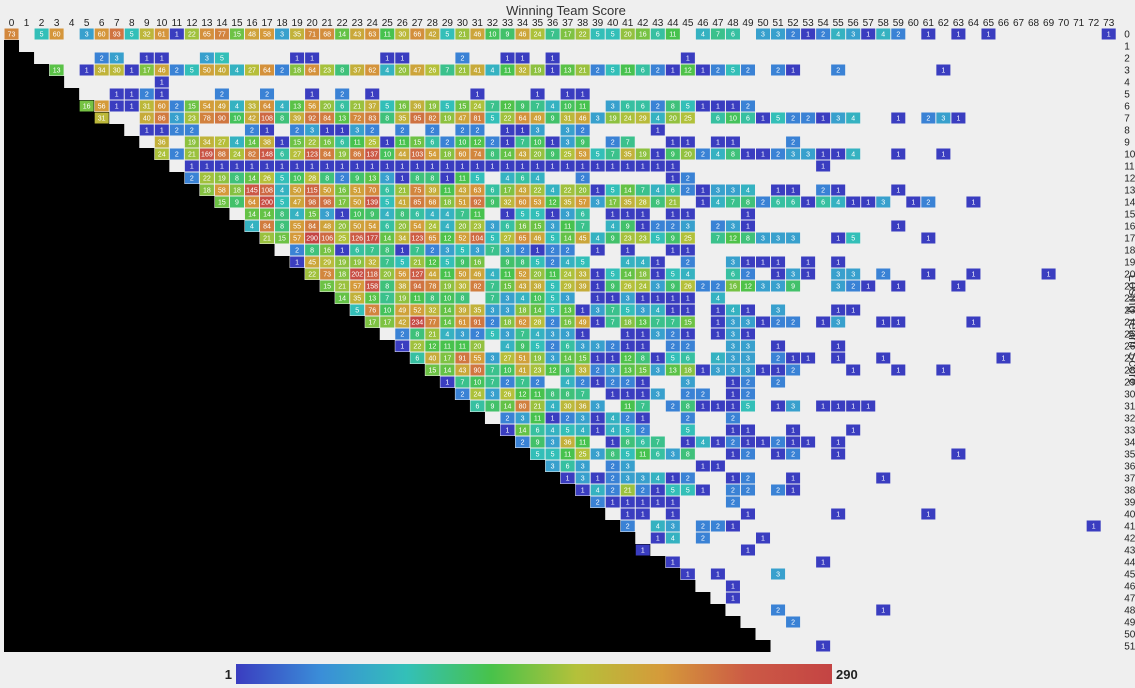 This screenshot has height=688, width=1135. What do you see at coordinates (463, 71) in the screenshot?
I see `cell-value-label: 21` at bounding box center [463, 71].